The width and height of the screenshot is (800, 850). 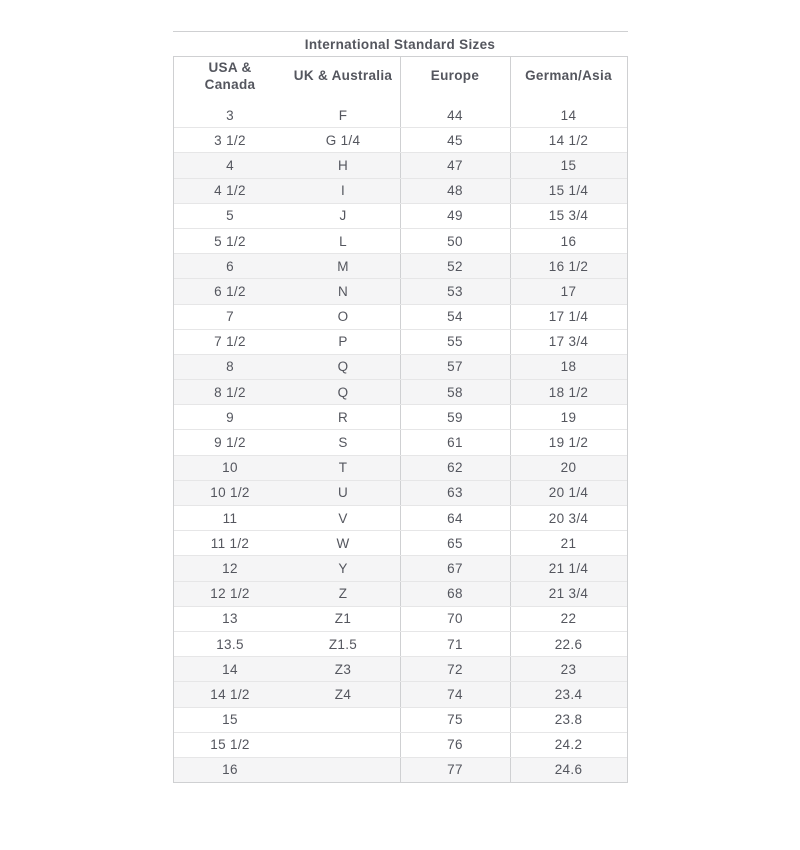 What do you see at coordinates (343, 644) in the screenshot?
I see `table-cell-uk-australia: Z1.5` at bounding box center [343, 644].